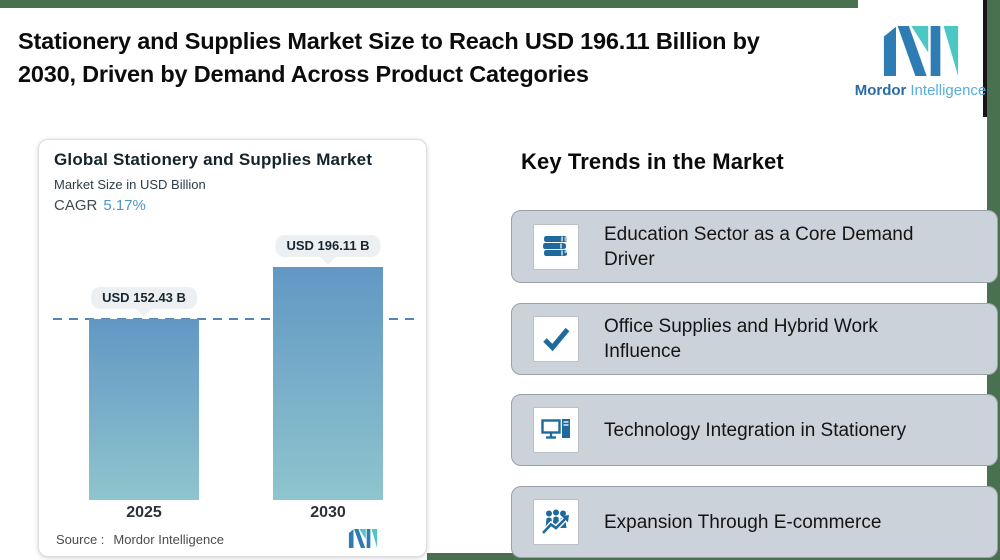  I want to click on ecommerce-growth-icon, so click(554, 522).